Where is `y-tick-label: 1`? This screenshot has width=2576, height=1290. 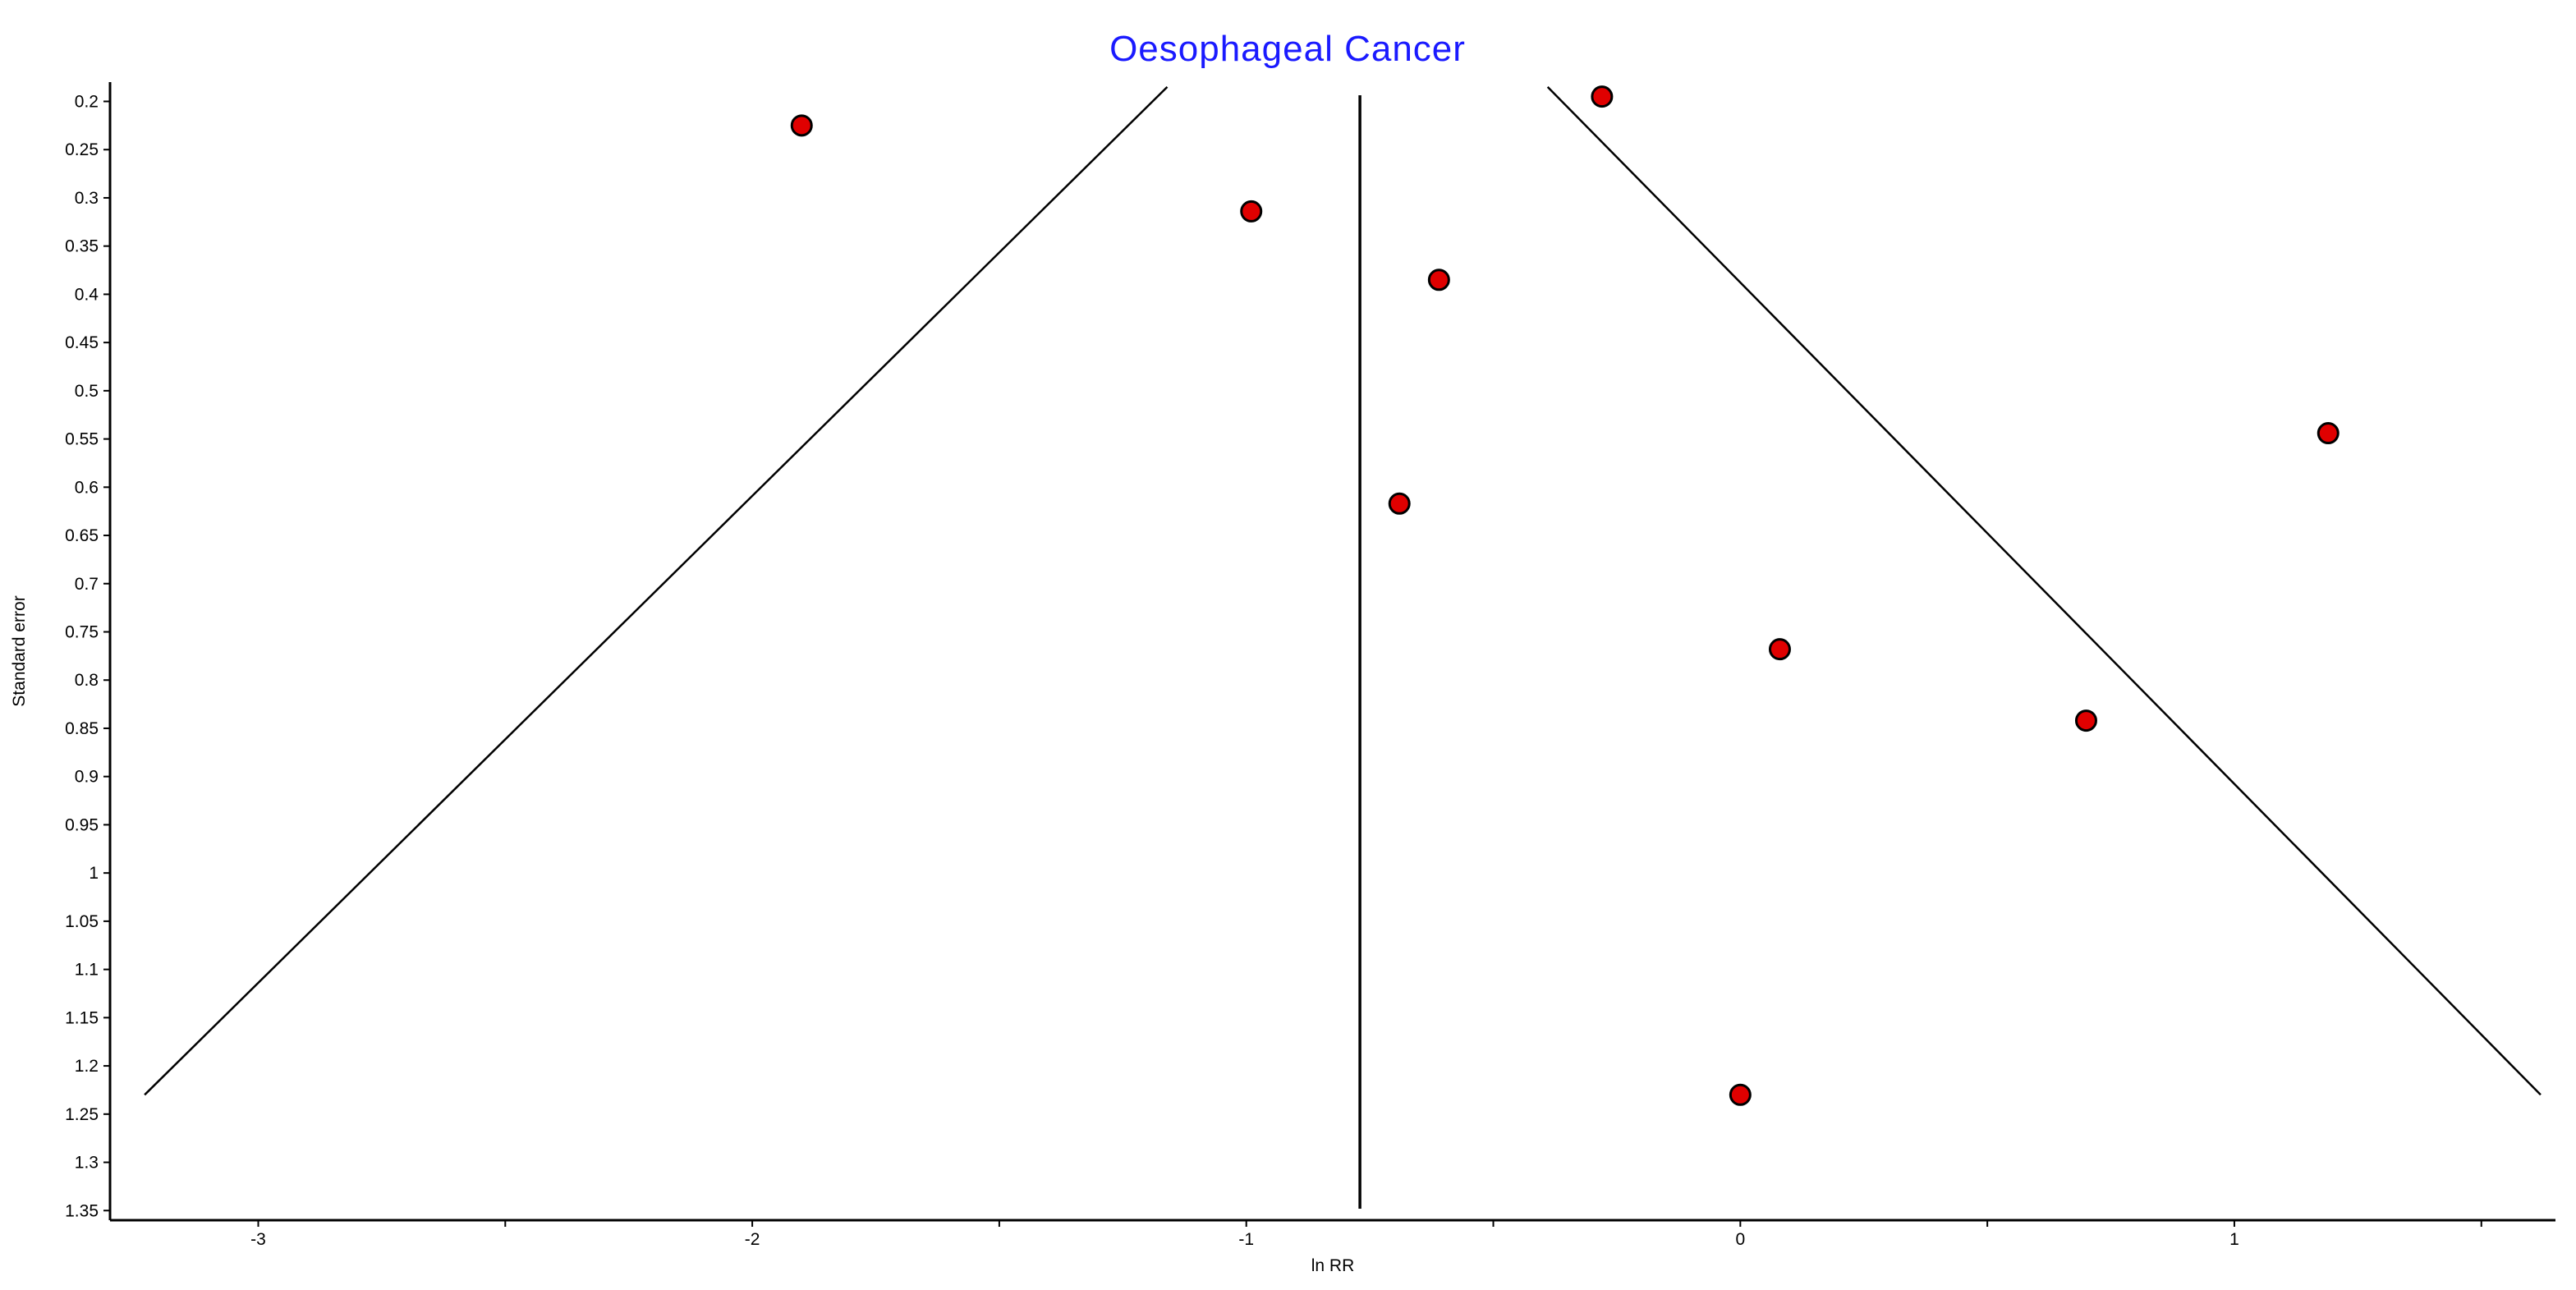 y-tick-label: 1 is located at coordinates (94, 874).